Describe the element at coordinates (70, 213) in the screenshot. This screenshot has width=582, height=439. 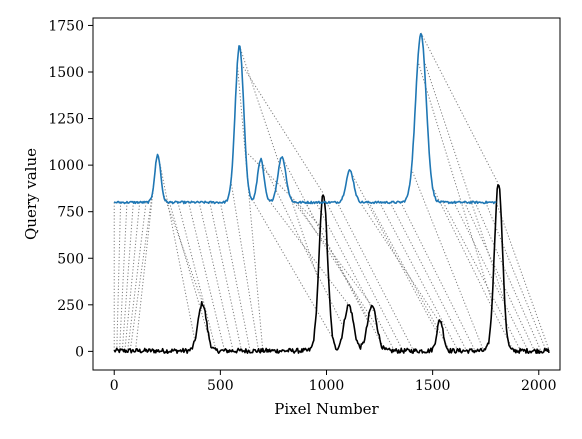
I see `y-tick-label: 750` at that location.